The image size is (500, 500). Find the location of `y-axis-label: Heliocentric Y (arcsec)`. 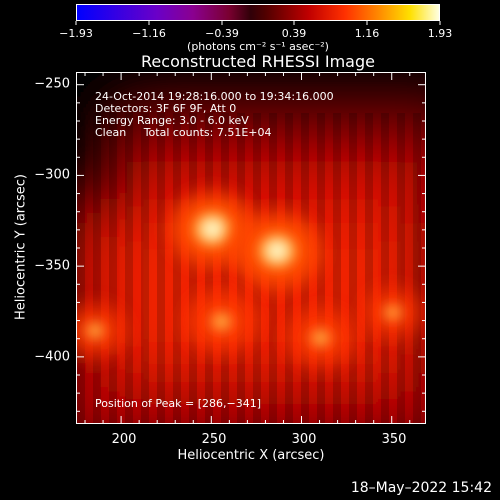

y-axis-label: Heliocentric Y (arcsec) is located at coordinates (21, 247).